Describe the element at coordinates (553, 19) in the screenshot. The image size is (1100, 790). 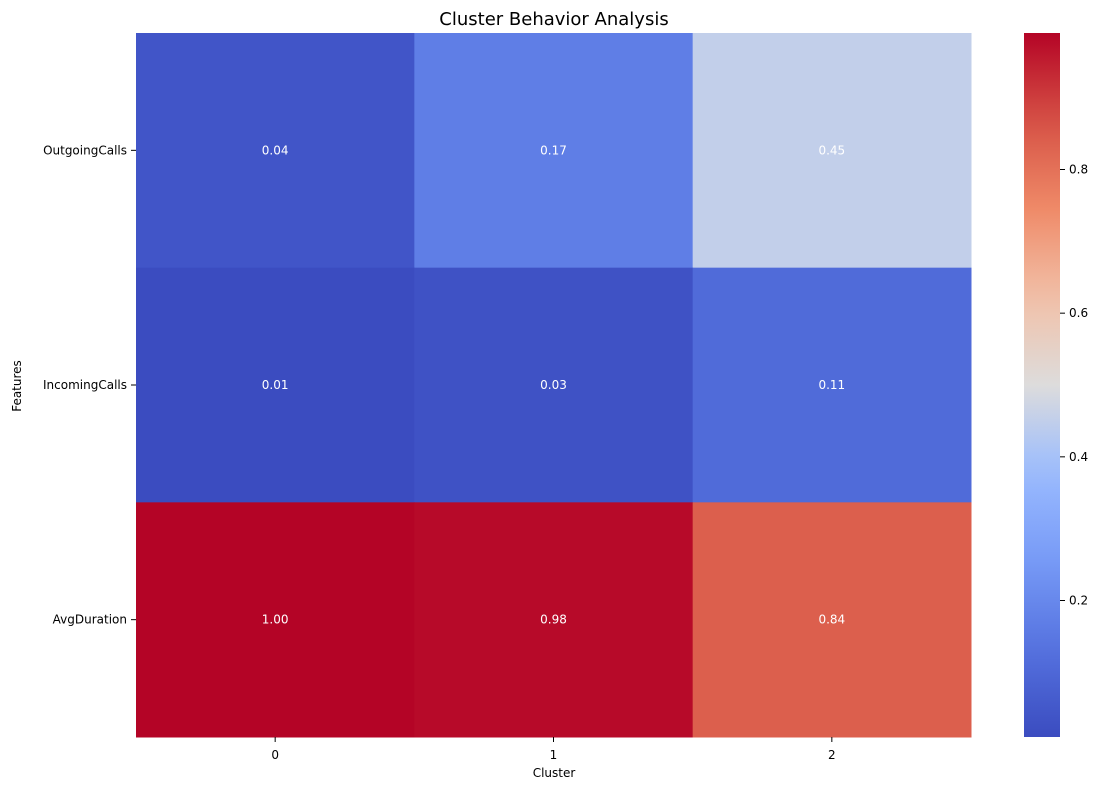
I see `chart-title: Cluster Behavior Analysis` at that location.